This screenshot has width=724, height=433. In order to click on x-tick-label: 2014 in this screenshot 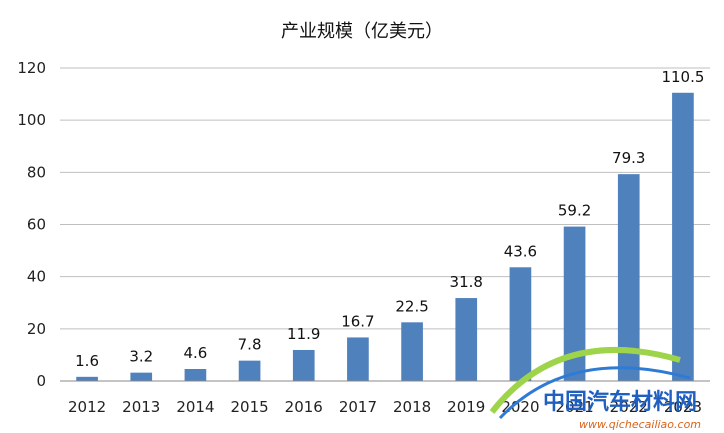, I will do `click(195, 407)`.